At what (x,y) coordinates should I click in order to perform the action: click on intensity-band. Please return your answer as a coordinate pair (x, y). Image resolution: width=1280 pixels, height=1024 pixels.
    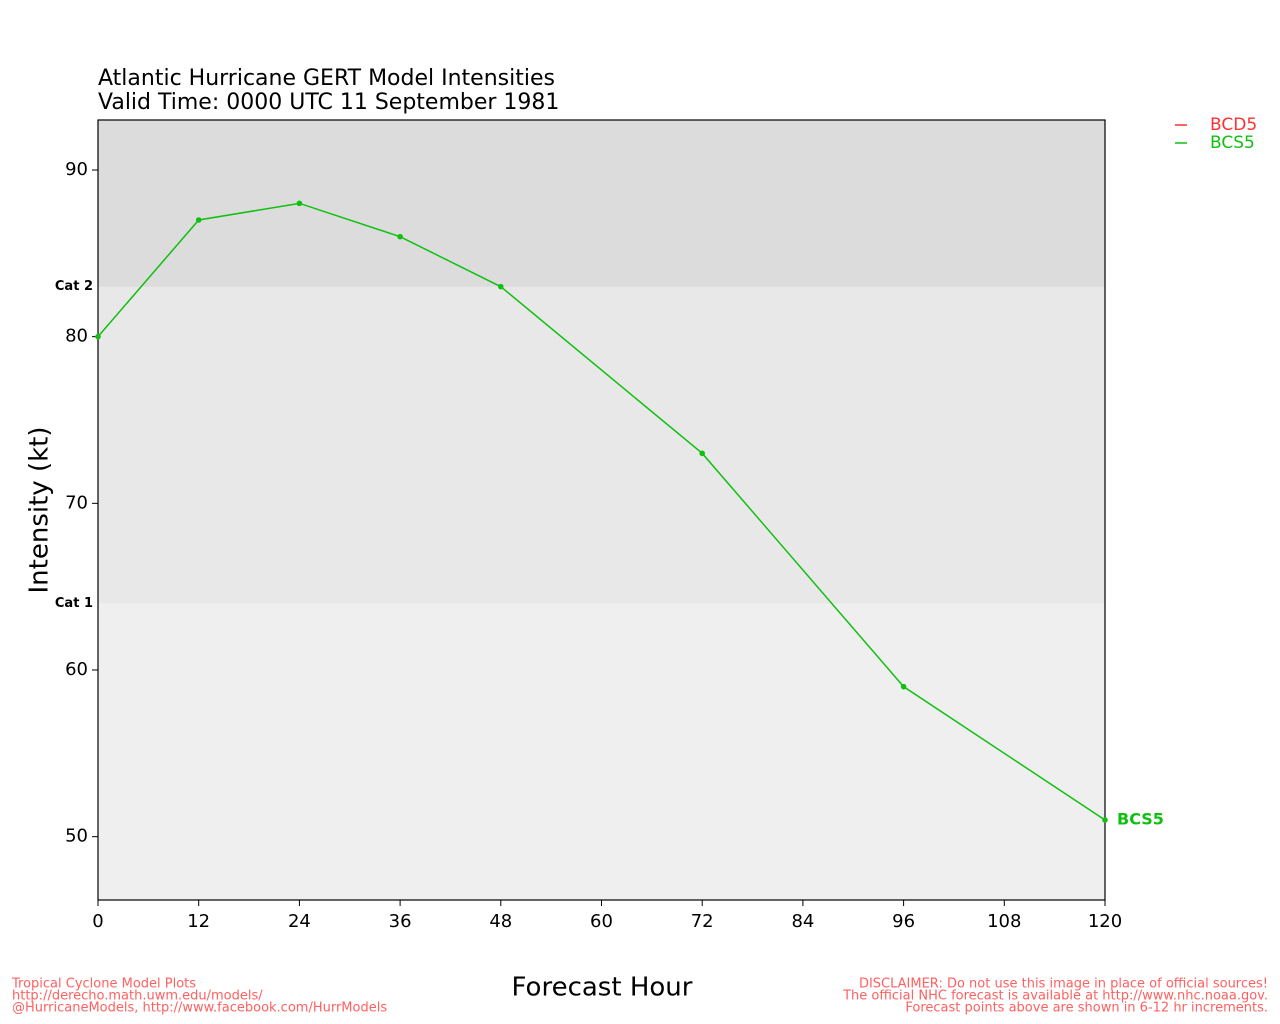
    Looking at the image, I should click on (601, 203).